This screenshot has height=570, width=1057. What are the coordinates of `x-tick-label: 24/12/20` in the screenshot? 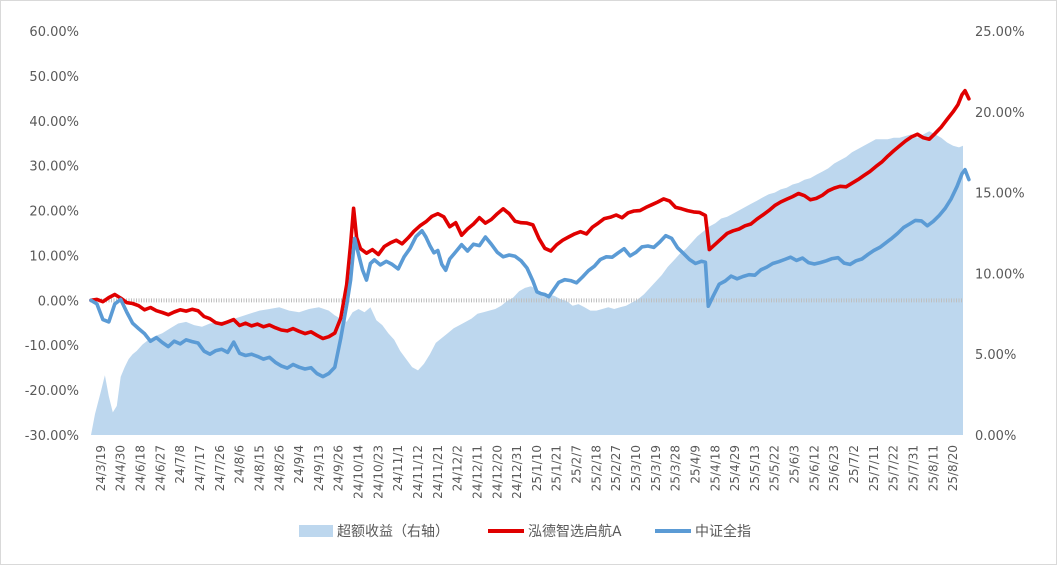 It's located at (497, 472).